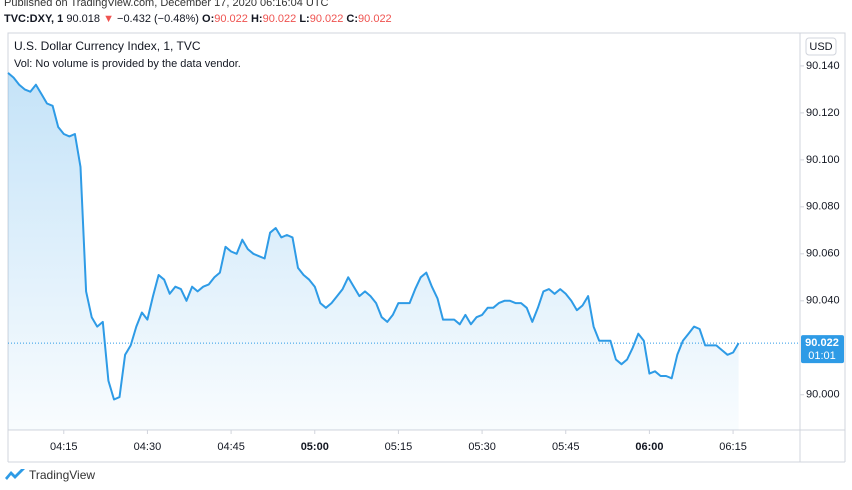  I want to click on y-tick-label: 90.140, so click(823, 66).